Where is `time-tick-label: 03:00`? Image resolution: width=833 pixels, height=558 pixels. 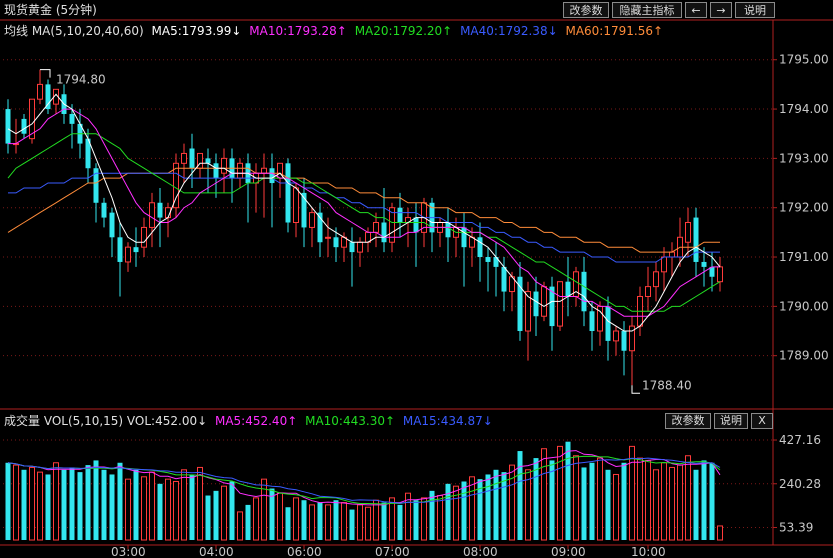
time-tick-label: 03:00 is located at coordinates (128, 551).